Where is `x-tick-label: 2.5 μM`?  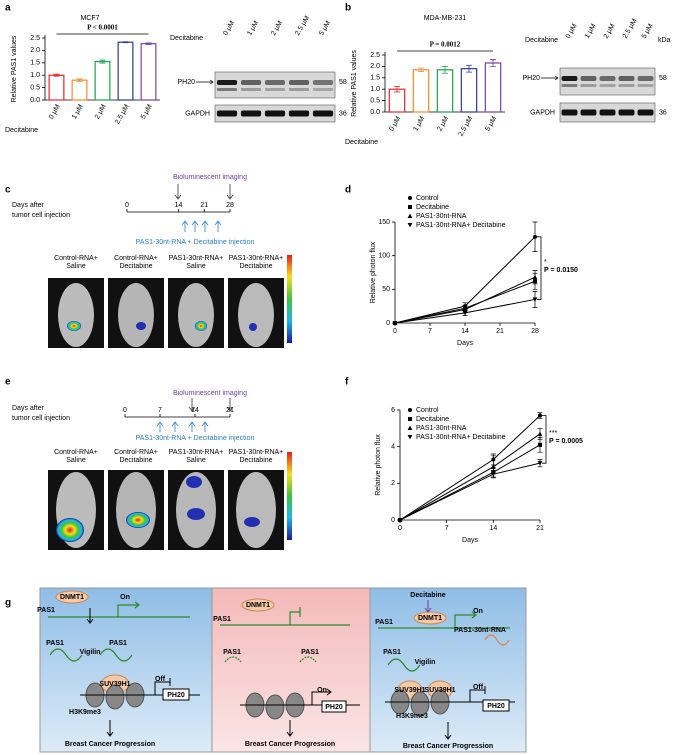
x-tick-label: 2.5 μM is located at coordinates (465, 126).